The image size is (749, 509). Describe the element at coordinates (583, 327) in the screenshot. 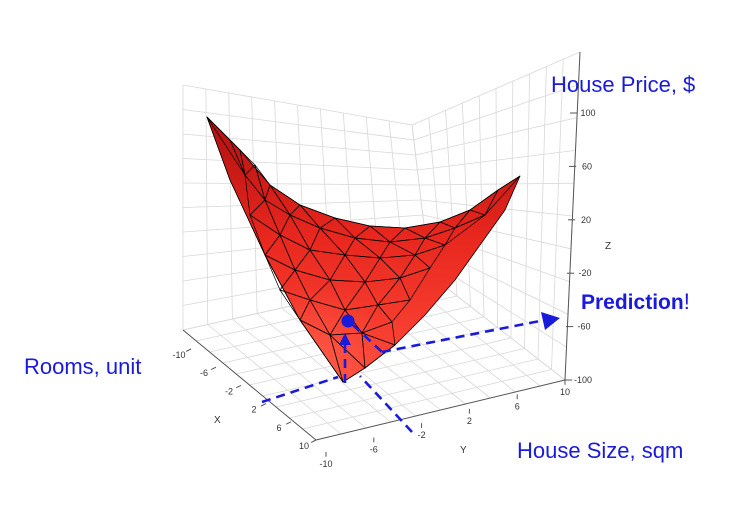

I see `z-tick-label: -60` at that location.